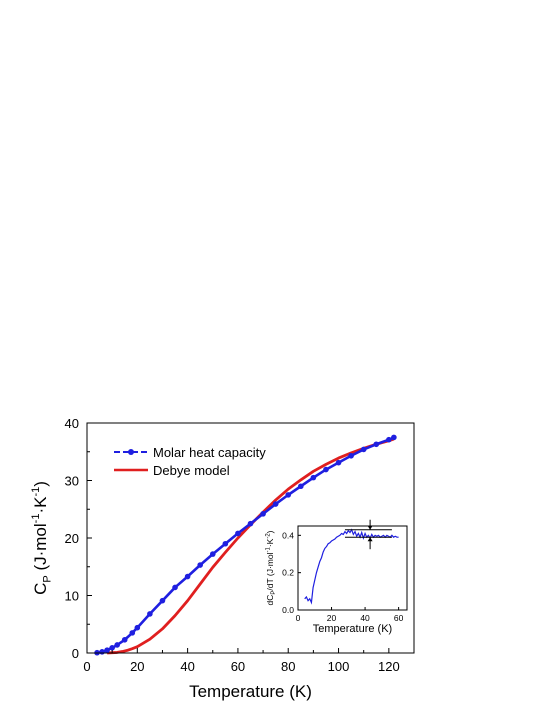  I want to click on inset-y-tick-label: 0.2, so click(288, 573).